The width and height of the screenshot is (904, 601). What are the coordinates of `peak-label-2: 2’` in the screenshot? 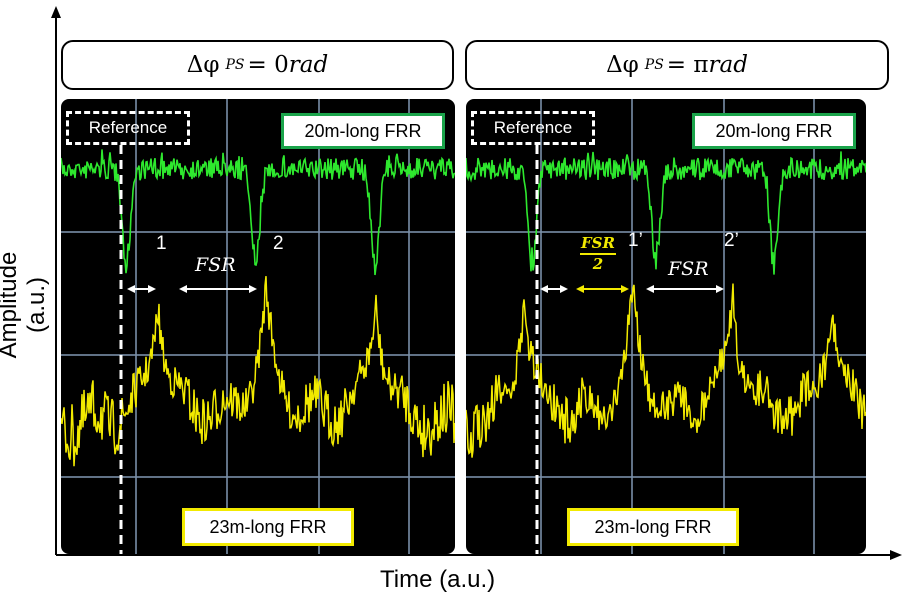 It's located at (731, 240).